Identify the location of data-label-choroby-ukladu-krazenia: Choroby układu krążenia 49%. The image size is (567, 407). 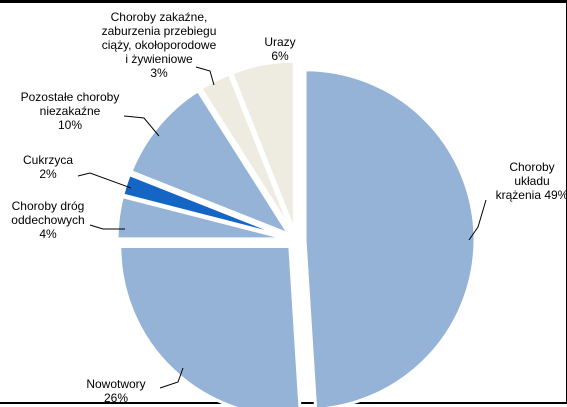
(531, 181).